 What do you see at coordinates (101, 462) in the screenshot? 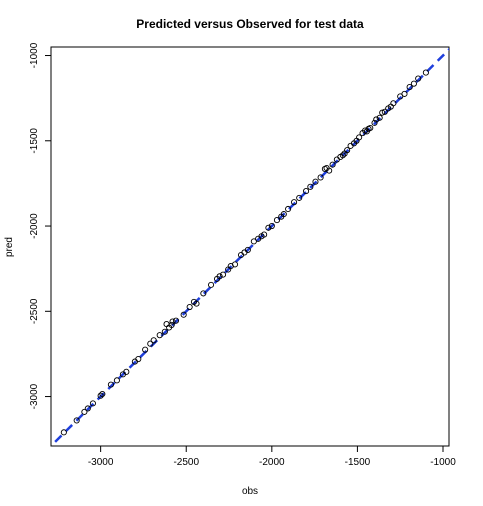
I see `x-tick-label: -3000` at bounding box center [101, 462].